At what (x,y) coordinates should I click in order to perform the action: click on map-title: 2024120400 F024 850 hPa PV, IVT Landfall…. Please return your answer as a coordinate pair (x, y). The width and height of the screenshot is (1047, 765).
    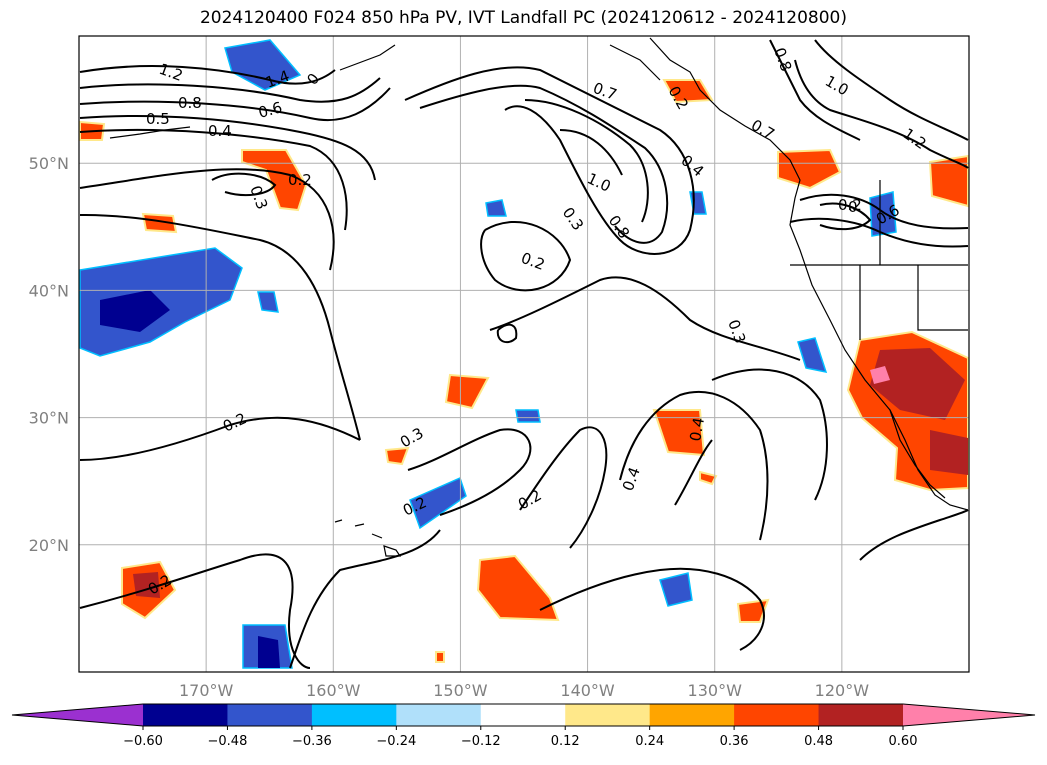
    Looking at the image, I should click on (523, 18).